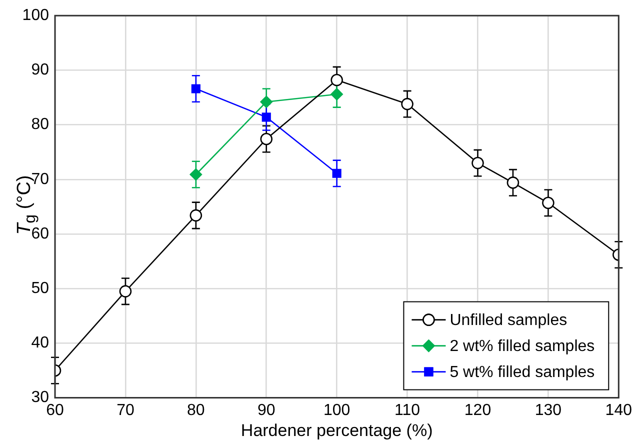 The image size is (635, 441). I want to click on x-tick-label: 80, so click(196, 410).